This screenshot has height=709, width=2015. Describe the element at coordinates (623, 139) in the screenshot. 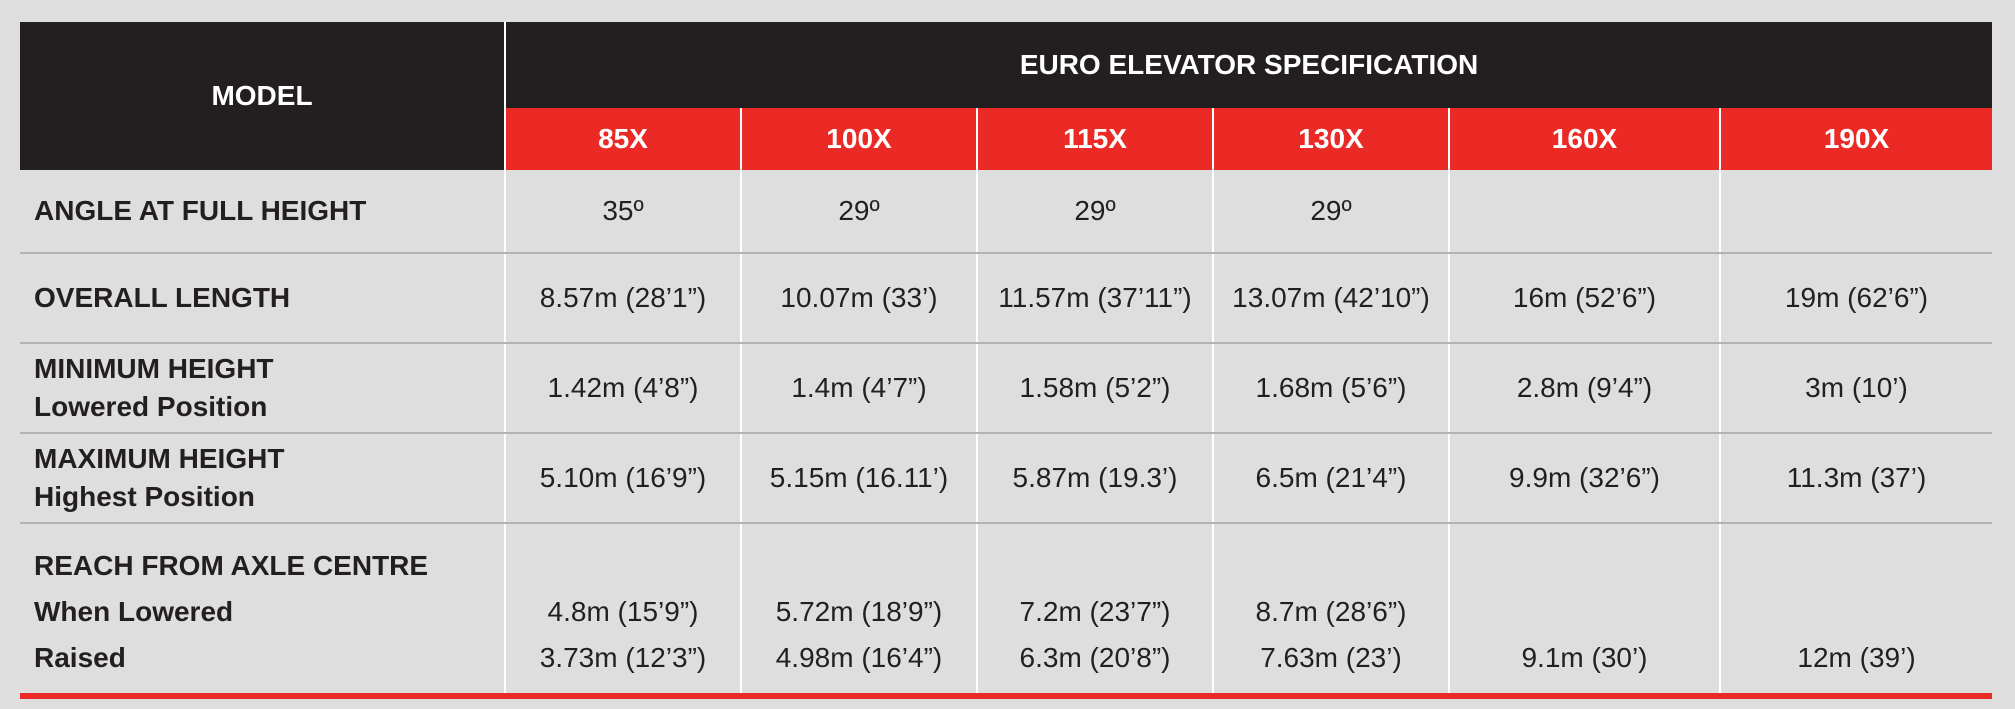

I see `model-85x: 85X` at that location.